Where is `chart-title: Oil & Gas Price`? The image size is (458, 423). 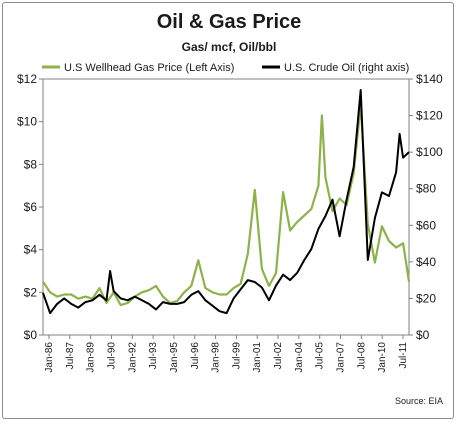 chart-title: Oil & Gas Price is located at coordinates (229, 22).